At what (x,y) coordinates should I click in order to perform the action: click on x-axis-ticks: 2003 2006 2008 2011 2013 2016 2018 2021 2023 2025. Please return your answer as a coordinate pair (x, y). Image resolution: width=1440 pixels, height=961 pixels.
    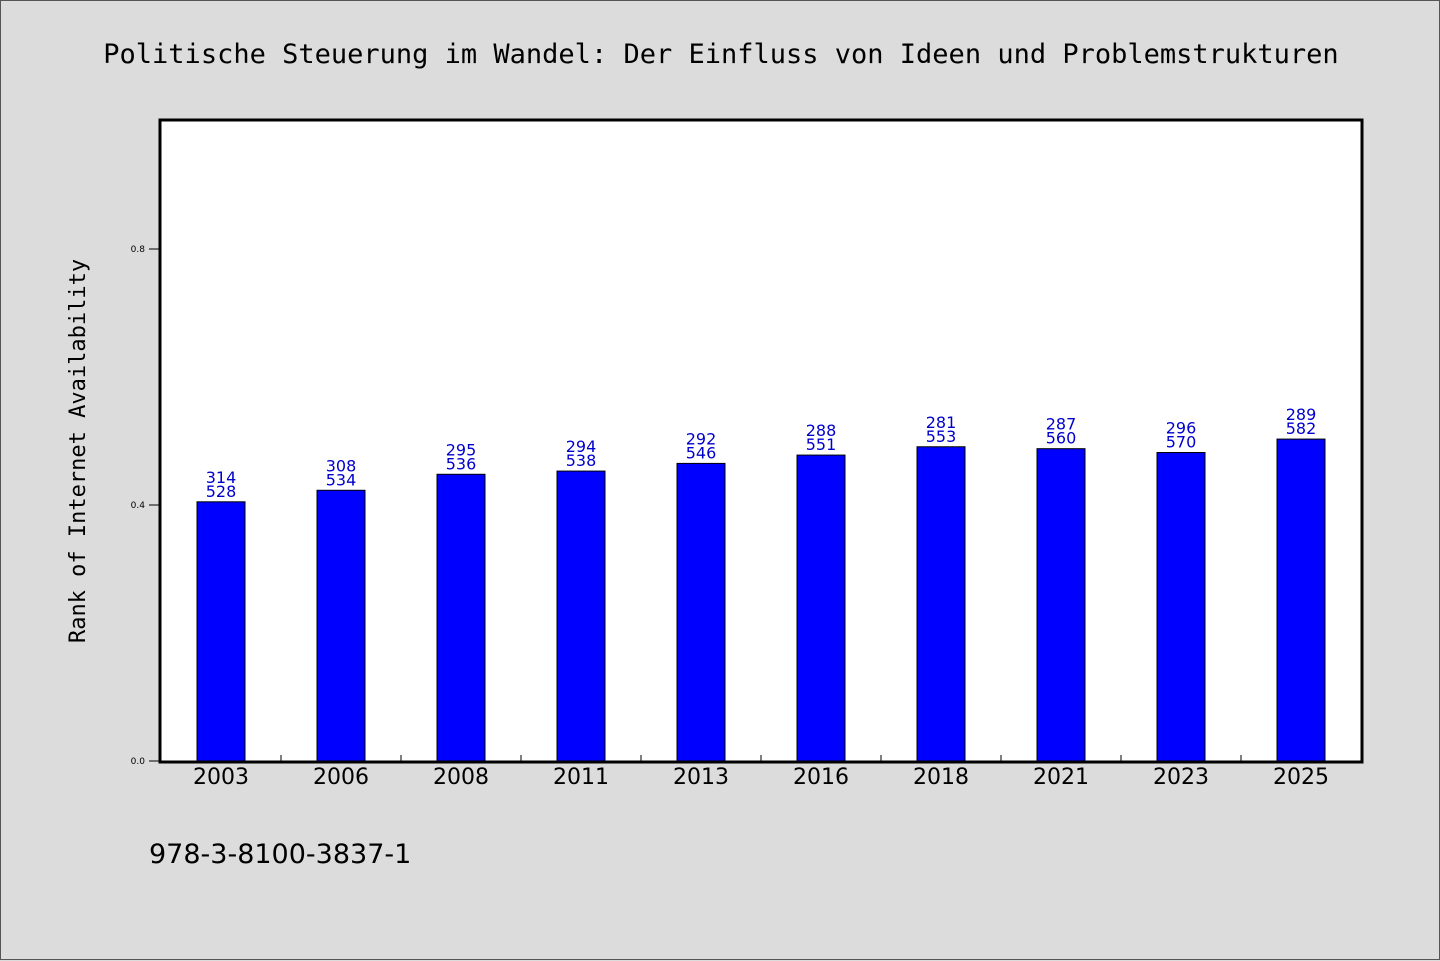
    Looking at the image, I should click on (761, 772).